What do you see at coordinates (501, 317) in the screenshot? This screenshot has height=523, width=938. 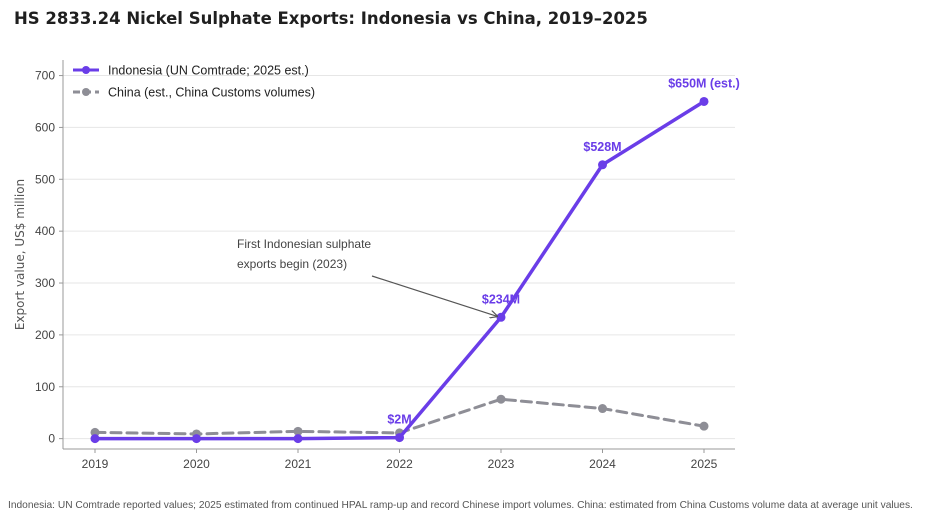 I see `point-indonesia-2023` at bounding box center [501, 317].